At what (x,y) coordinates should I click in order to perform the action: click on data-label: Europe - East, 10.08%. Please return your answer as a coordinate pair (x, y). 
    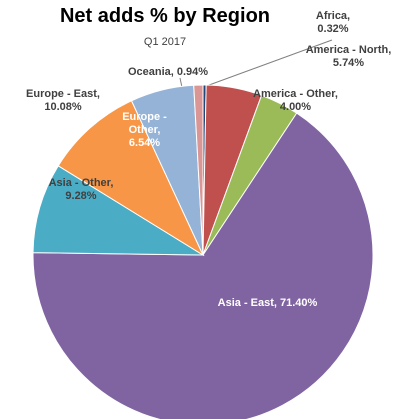
    Looking at the image, I should click on (63, 100).